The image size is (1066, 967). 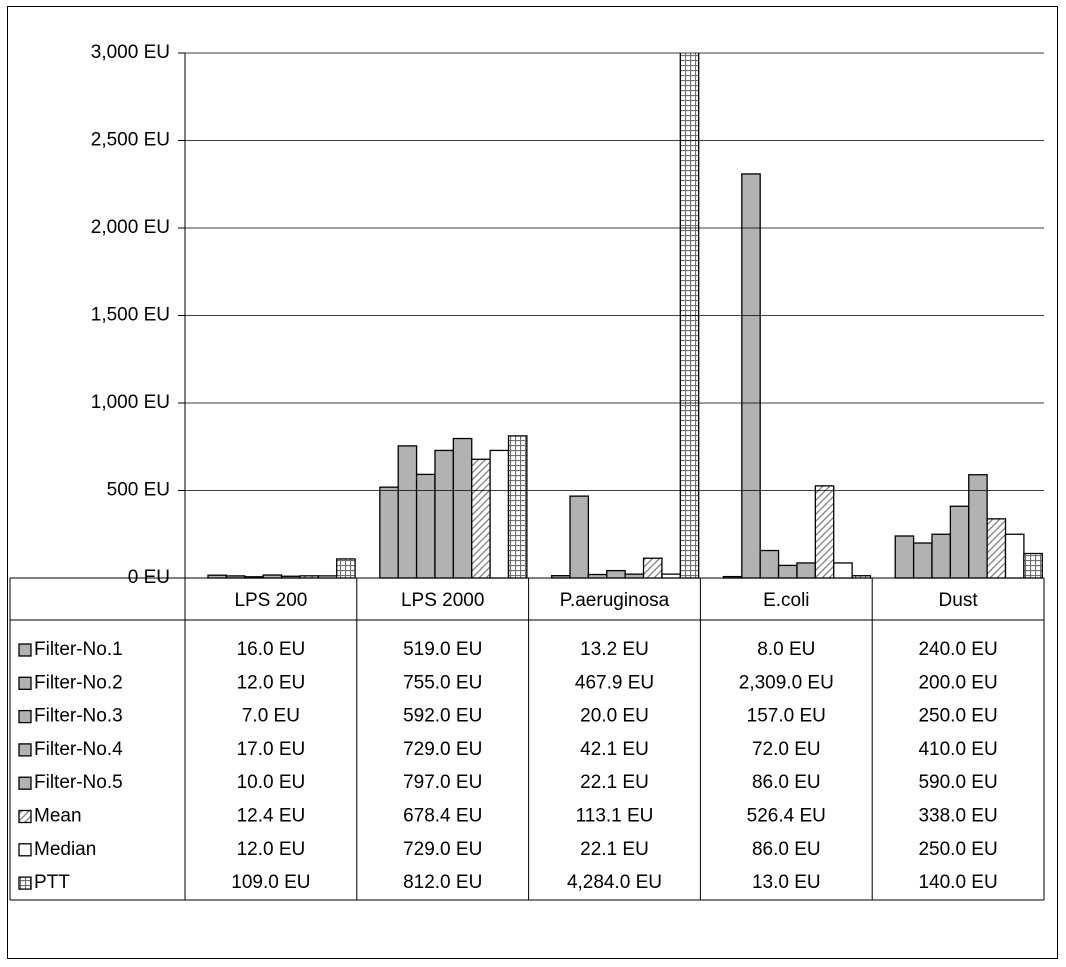 I want to click on x-tick-label: LPS 200, so click(x=270, y=600).